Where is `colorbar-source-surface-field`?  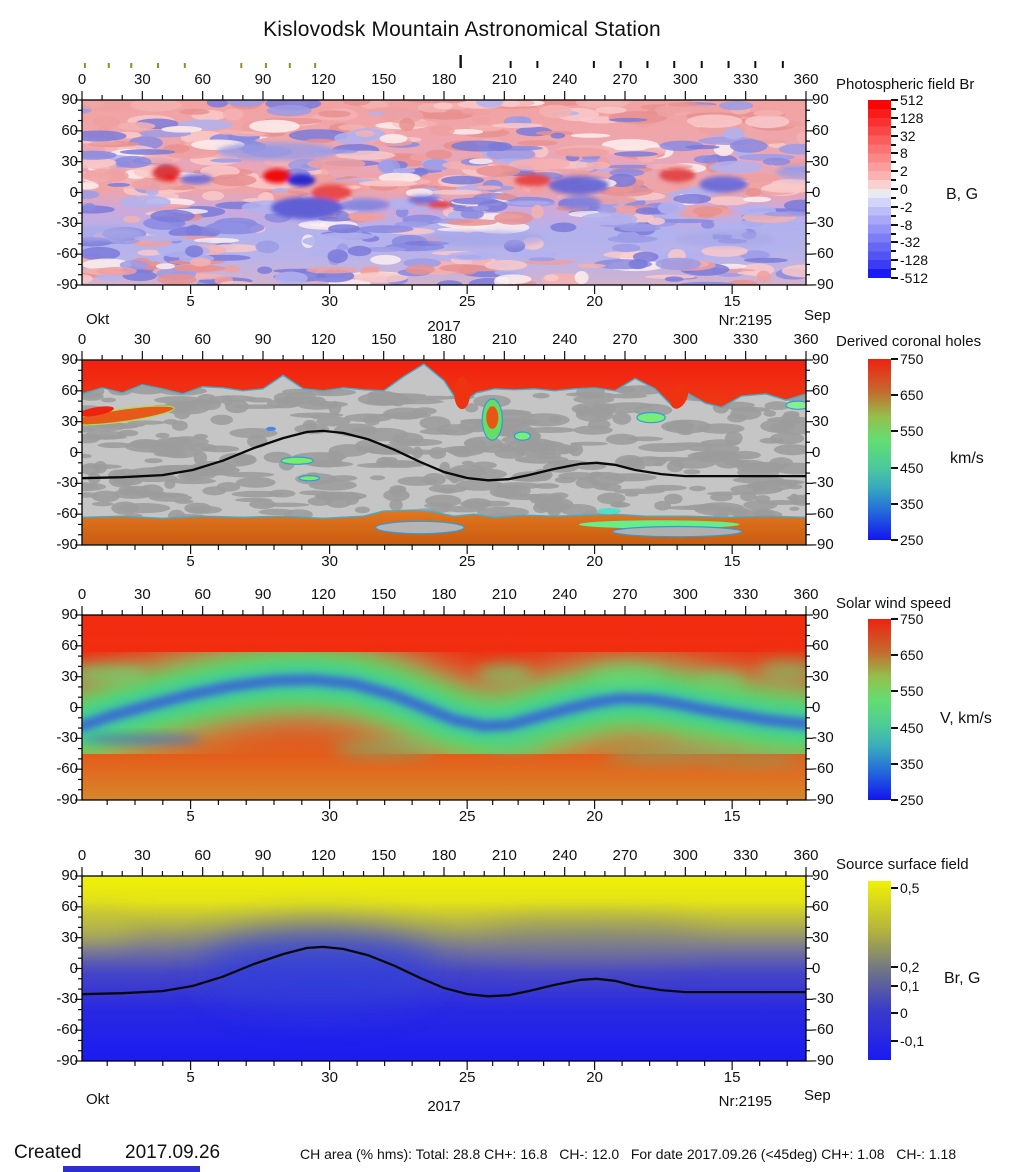
colorbar-source-surface-field is located at coordinates (879, 970).